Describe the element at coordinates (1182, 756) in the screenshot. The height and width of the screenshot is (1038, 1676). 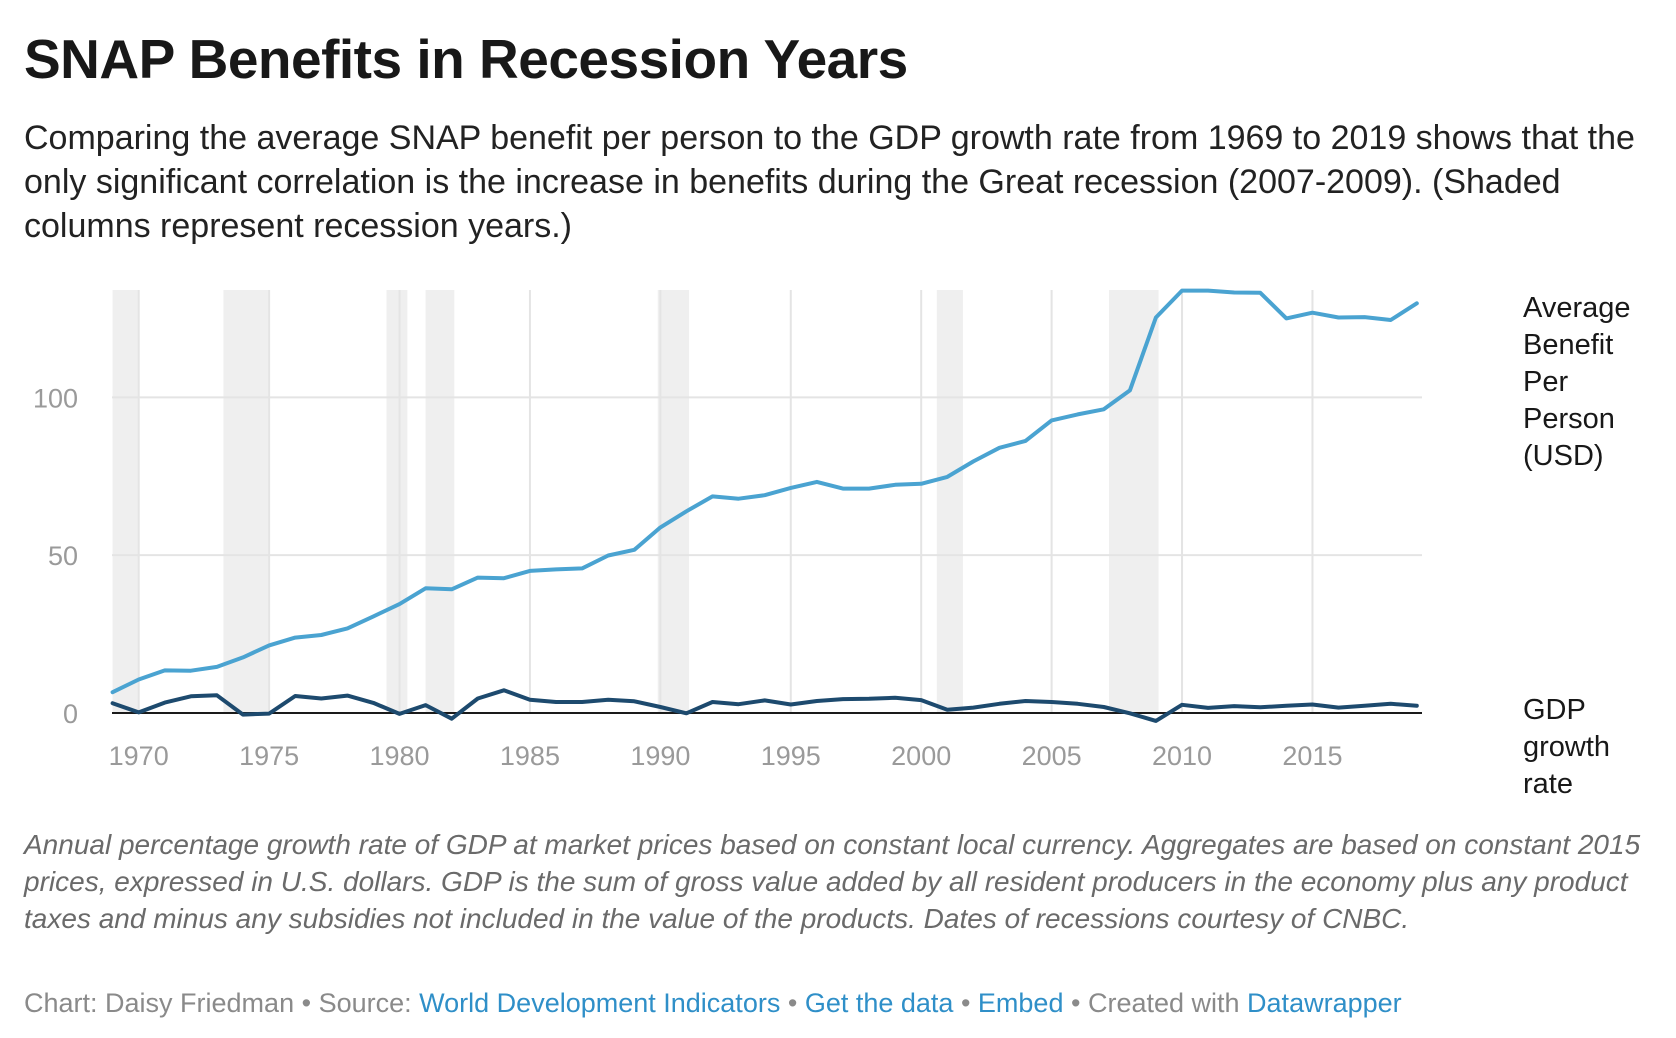
I see `x-tick-label: 2010` at that location.